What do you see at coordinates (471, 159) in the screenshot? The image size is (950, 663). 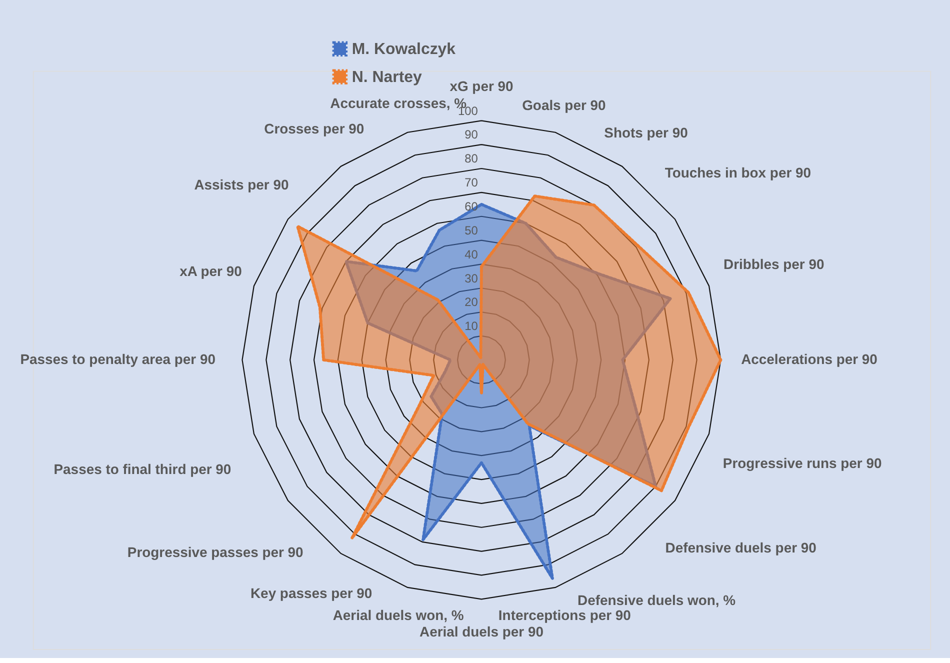 I see `y-tick-label: 80` at bounding box center [471, 159].